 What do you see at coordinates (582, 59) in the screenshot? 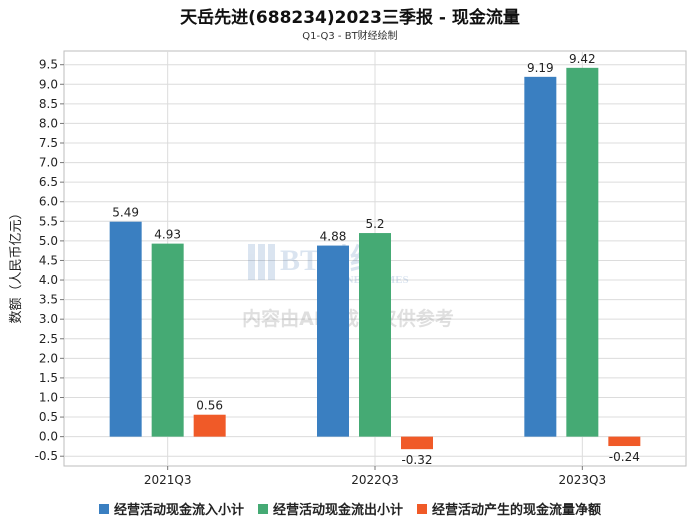
I see `data-label: 9.42` at bounding box center [582, 59].